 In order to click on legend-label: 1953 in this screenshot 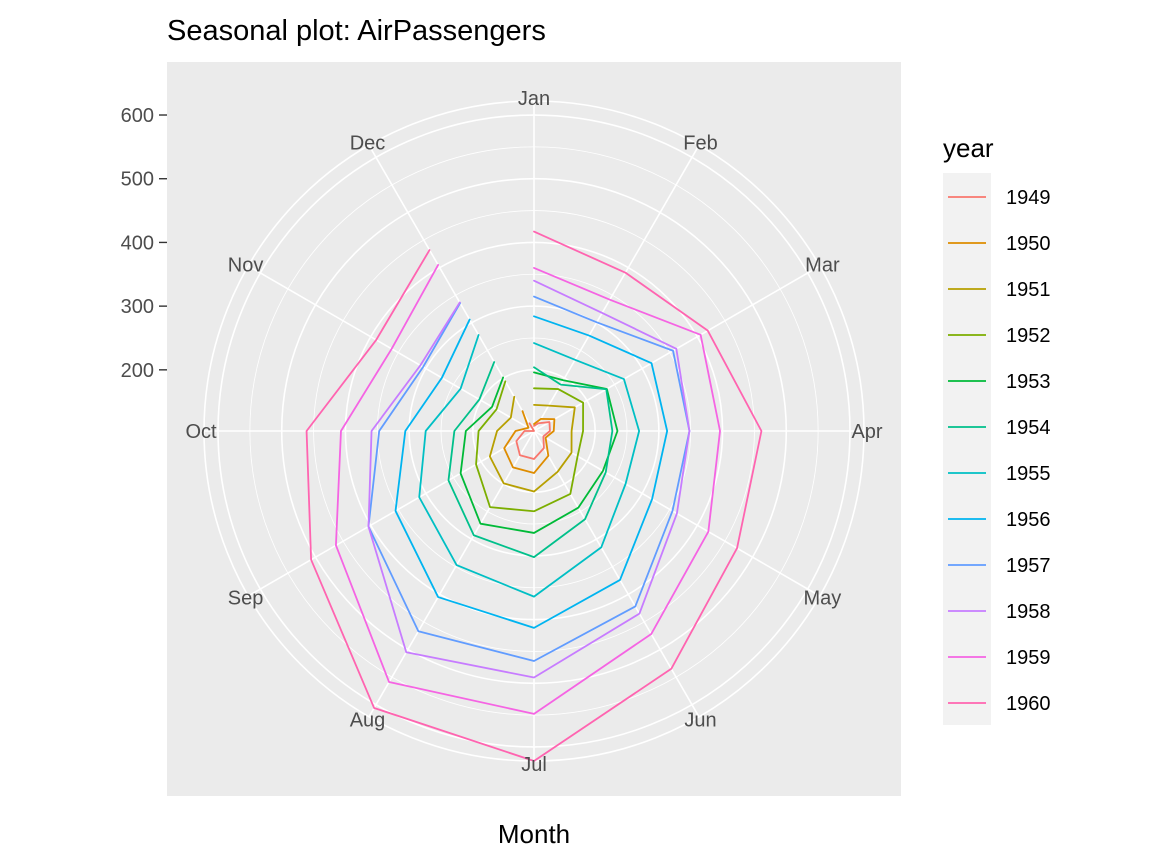, I will do `click(1028, 382)`.